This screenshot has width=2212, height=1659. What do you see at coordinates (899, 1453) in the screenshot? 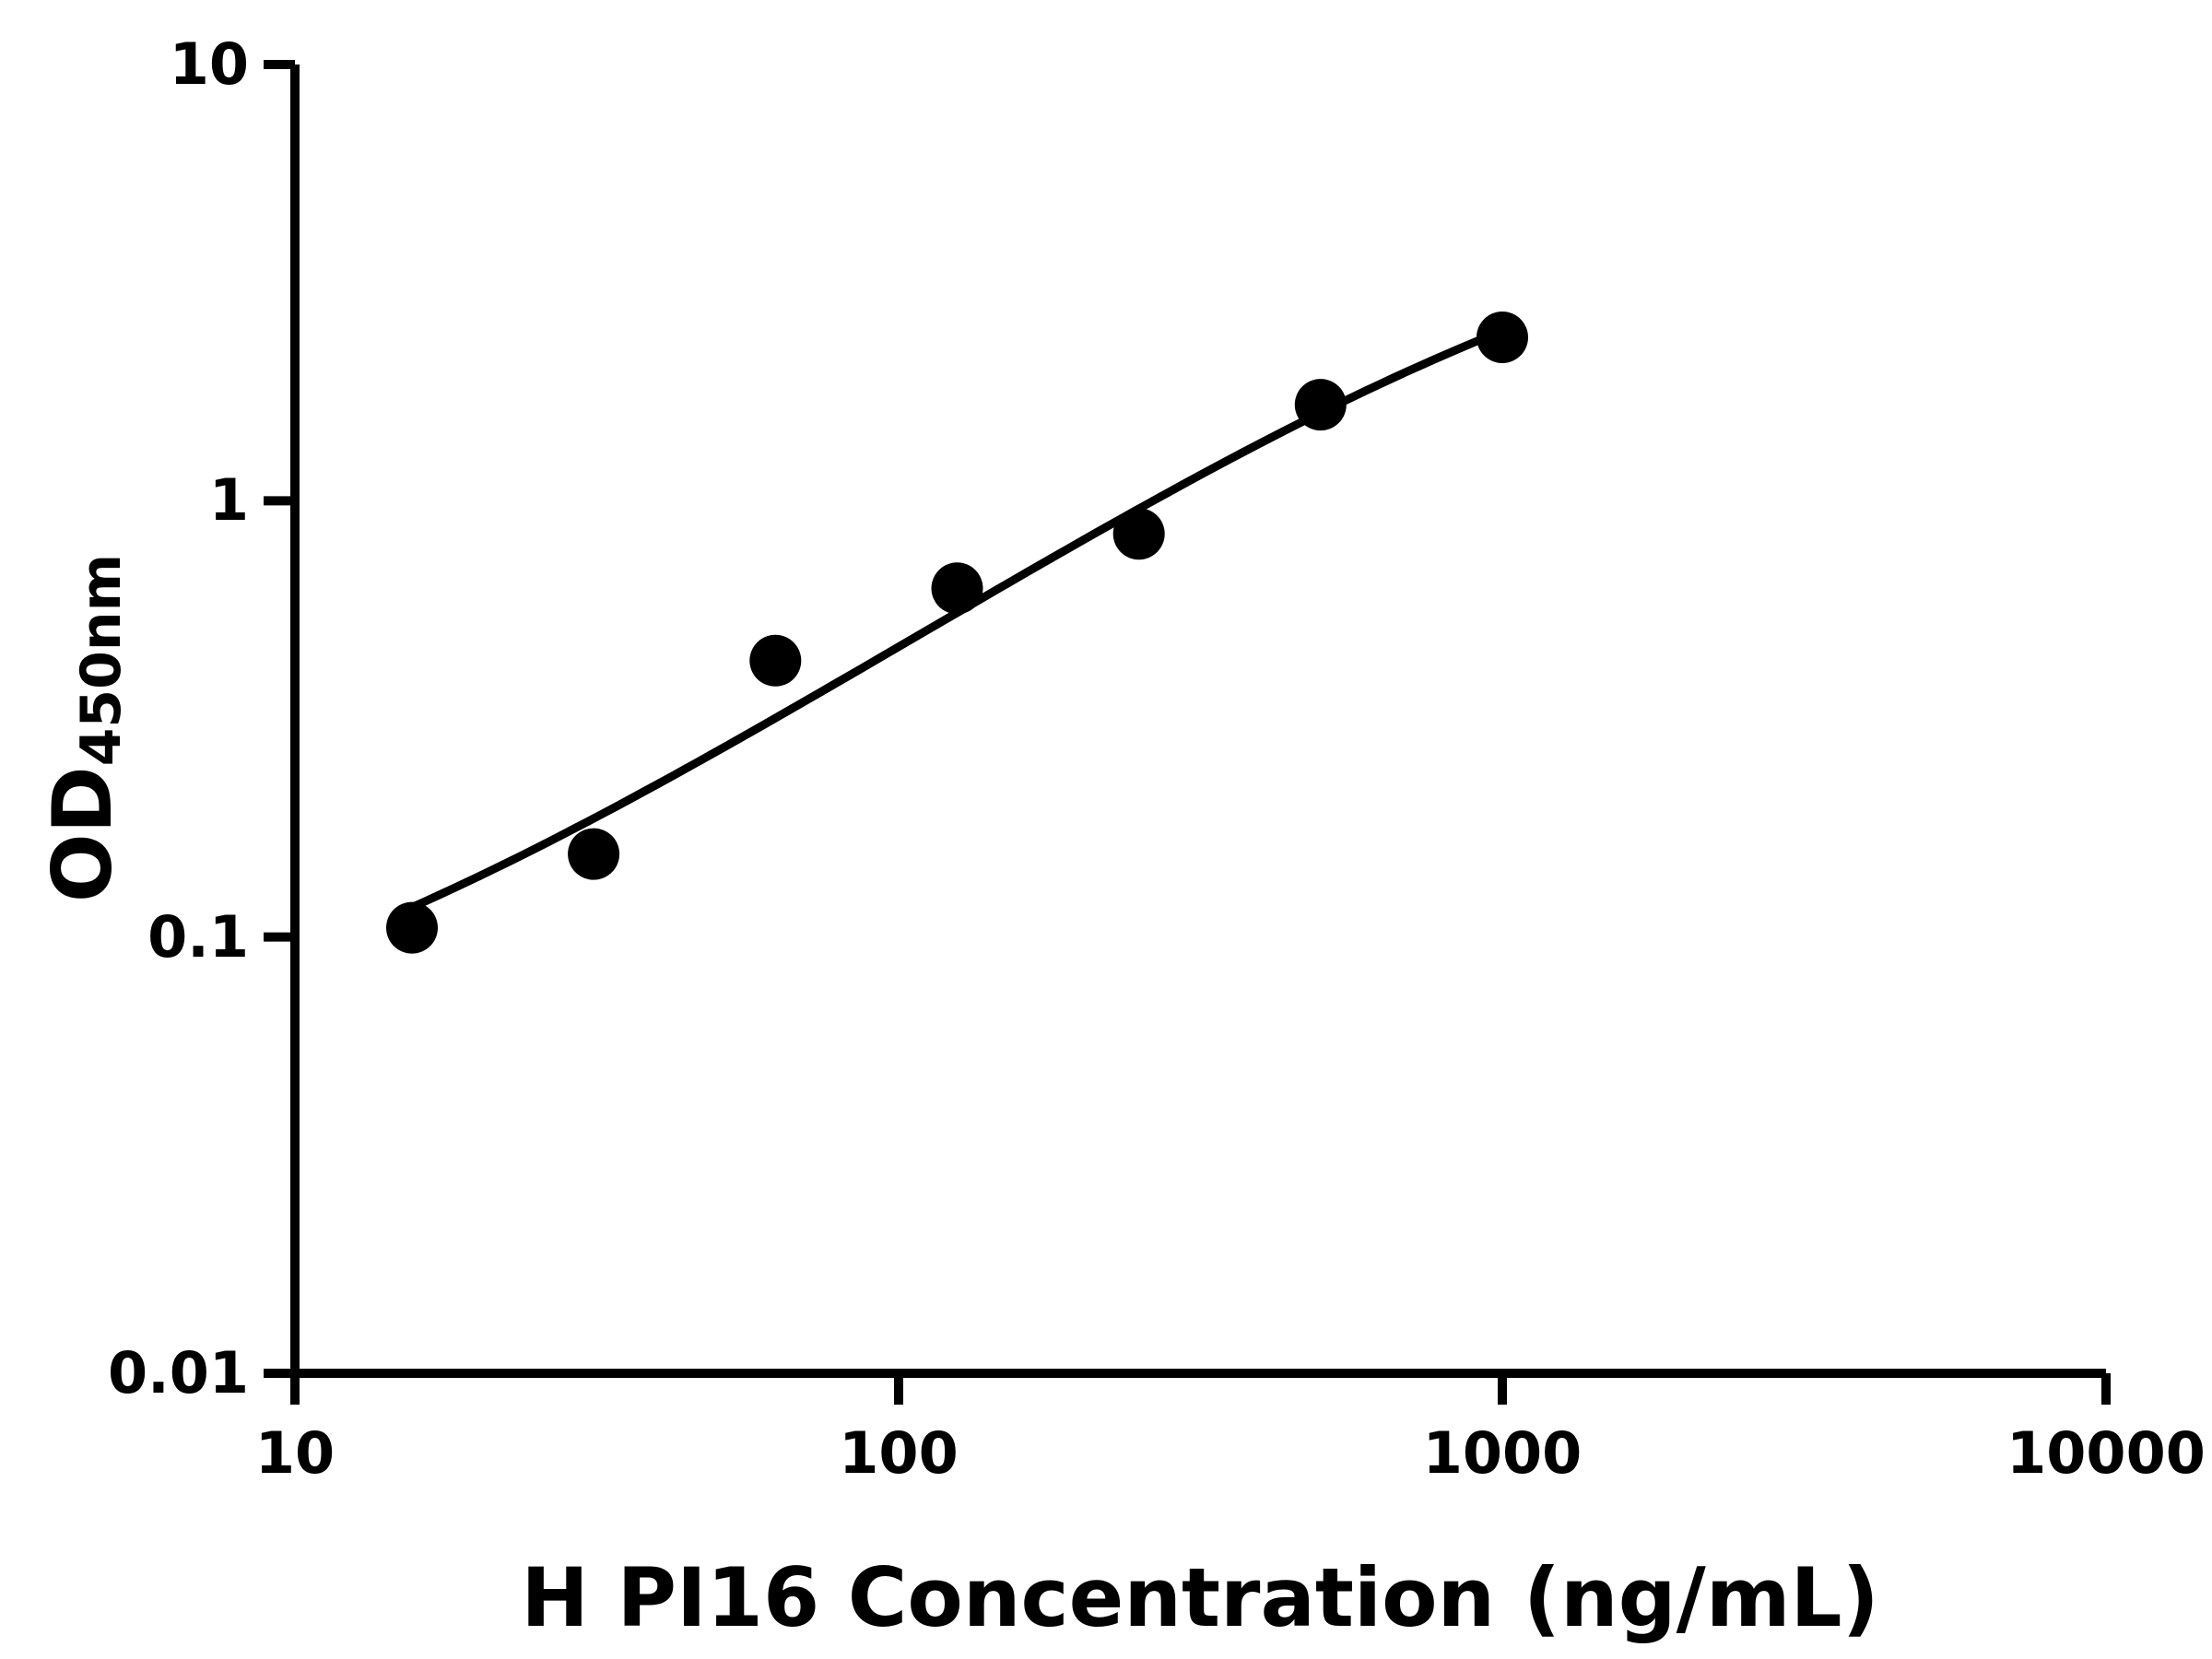
I see `x-tick-label-100: 100` at bounding box center [899, 1453].